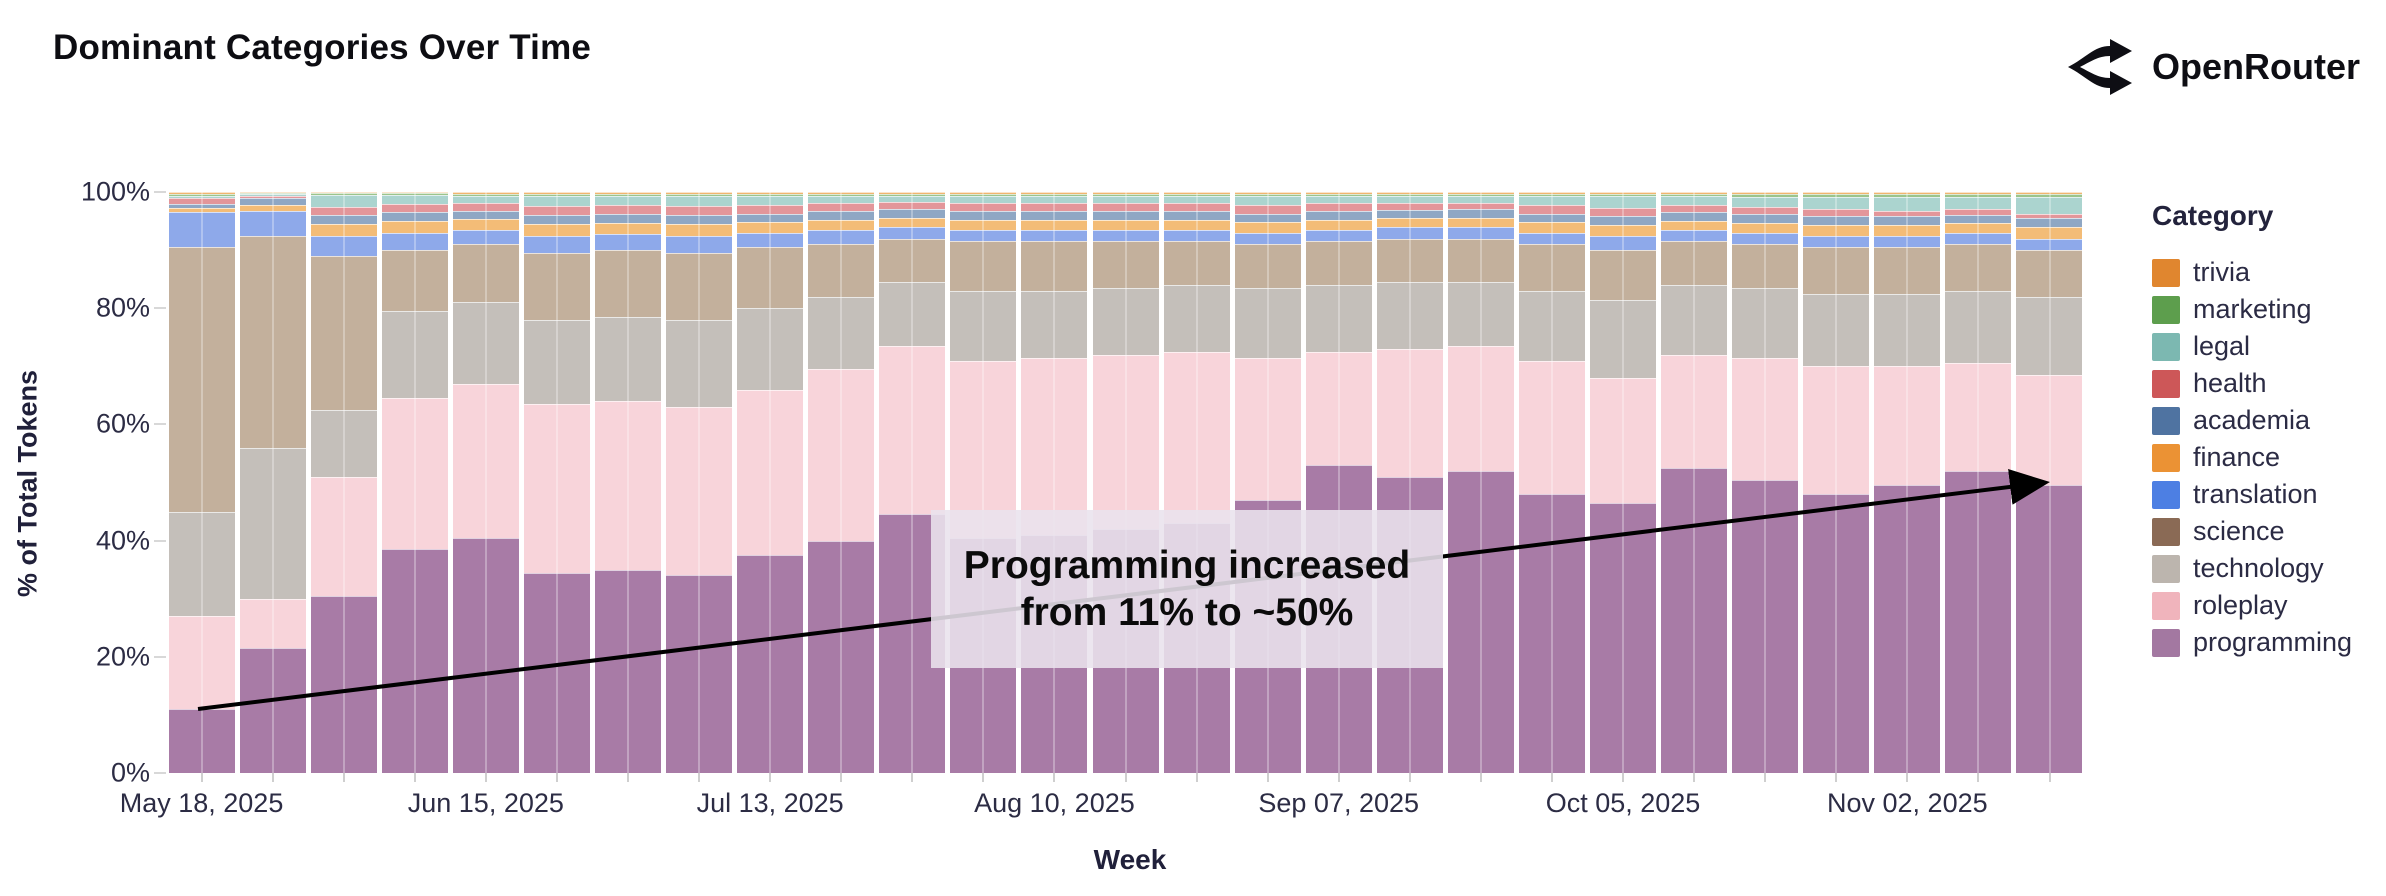 The width and height of the screenshot is (2386, 896). I want to click on legend-item-technology: technology, so click(2267, 568).